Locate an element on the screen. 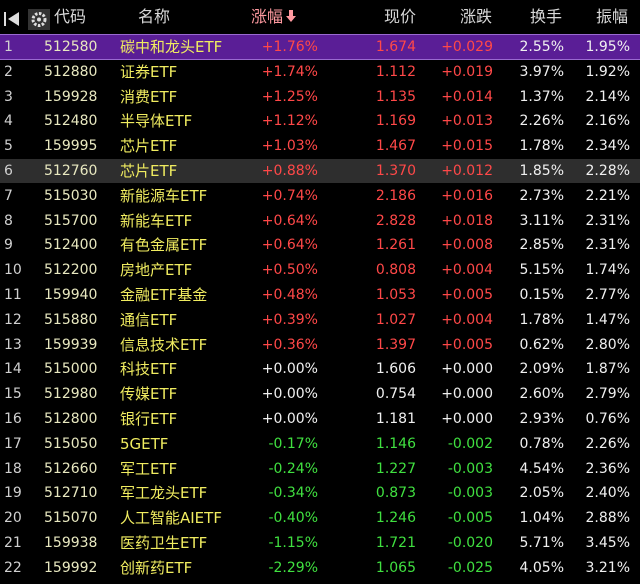 The height and width of the screenshot is (584, 640). row-index: 17 is located at coordinates (13, 443).